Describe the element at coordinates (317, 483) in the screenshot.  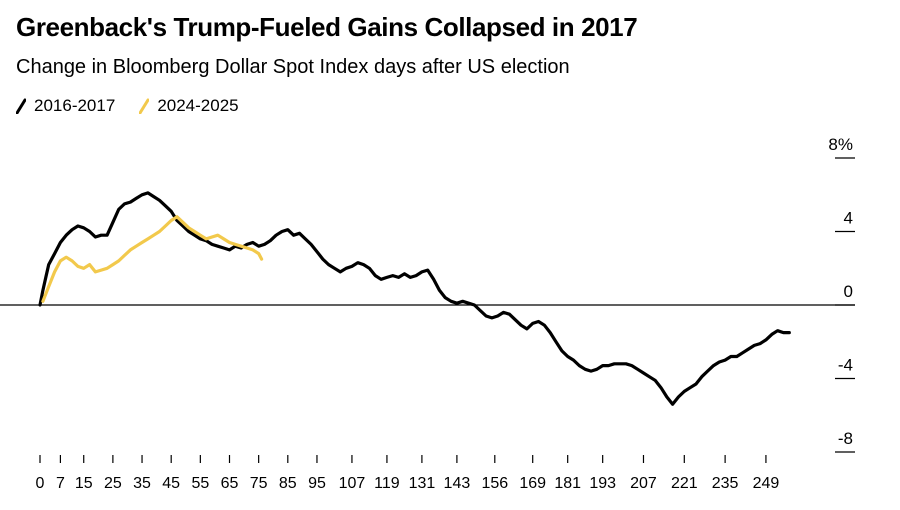
I see `x-tick-label: 95` at that location.